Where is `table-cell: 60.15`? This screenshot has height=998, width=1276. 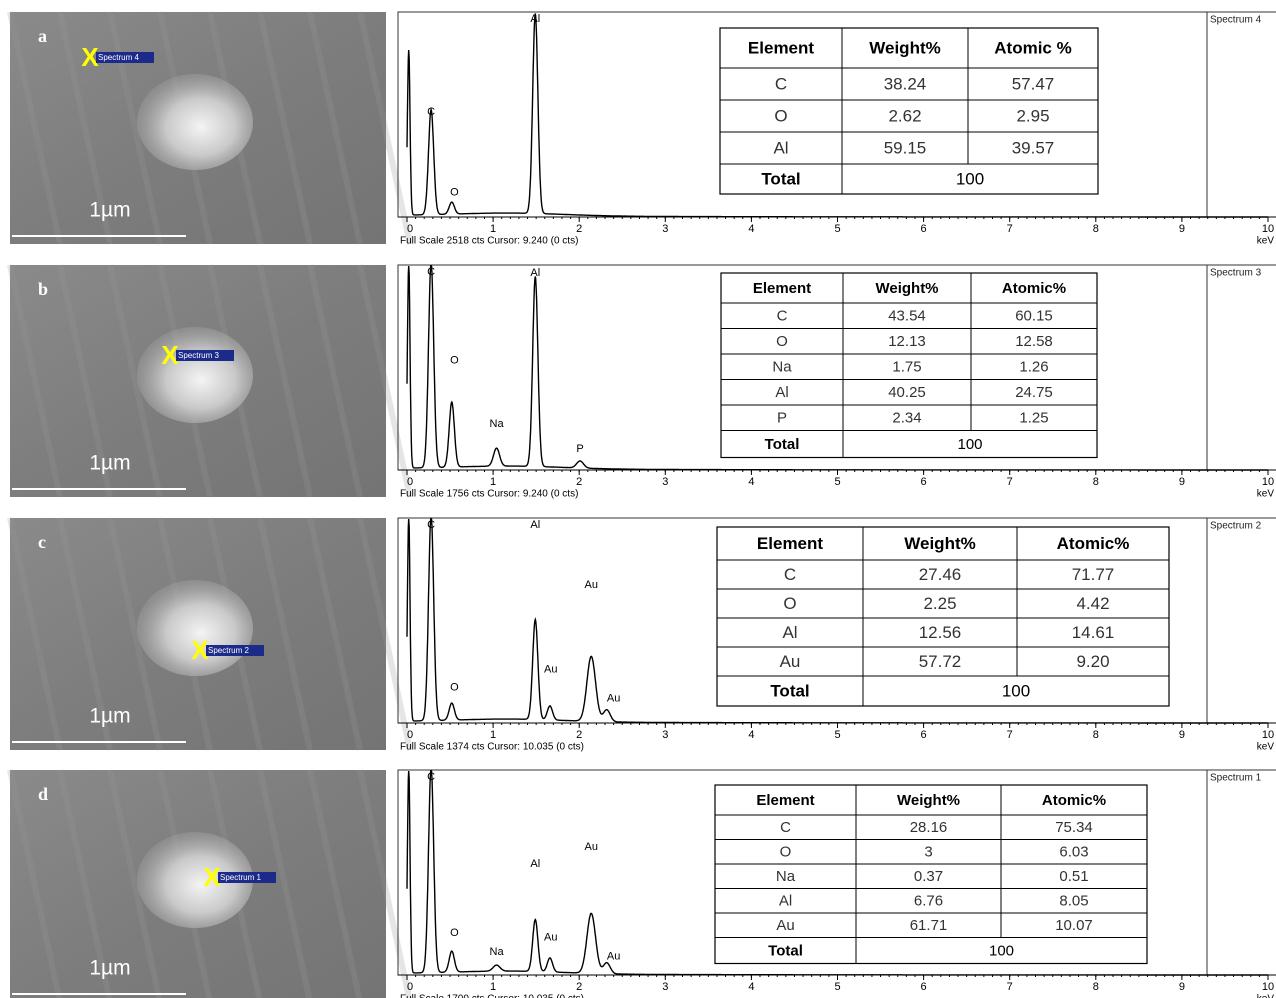
table-cell: 60.15 is located at coordinates (1034, 316).